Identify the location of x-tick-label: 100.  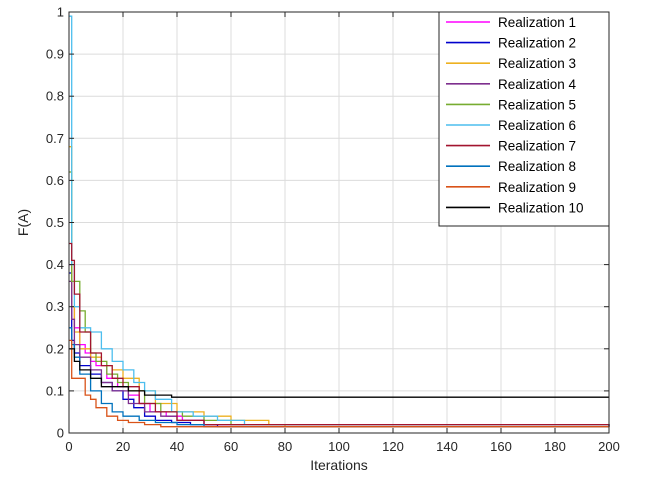
(339, 446).